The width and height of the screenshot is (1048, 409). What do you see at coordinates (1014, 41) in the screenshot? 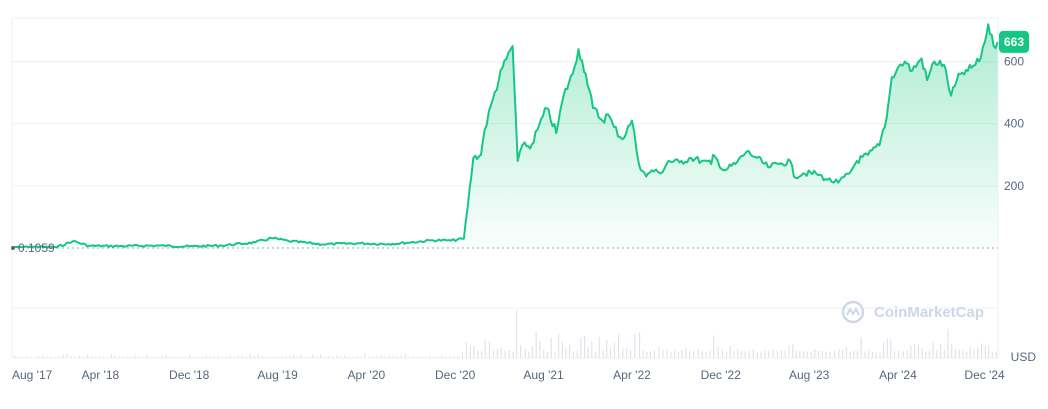
I see `current-price-badge: 663` at bounding box center [1014, 41].